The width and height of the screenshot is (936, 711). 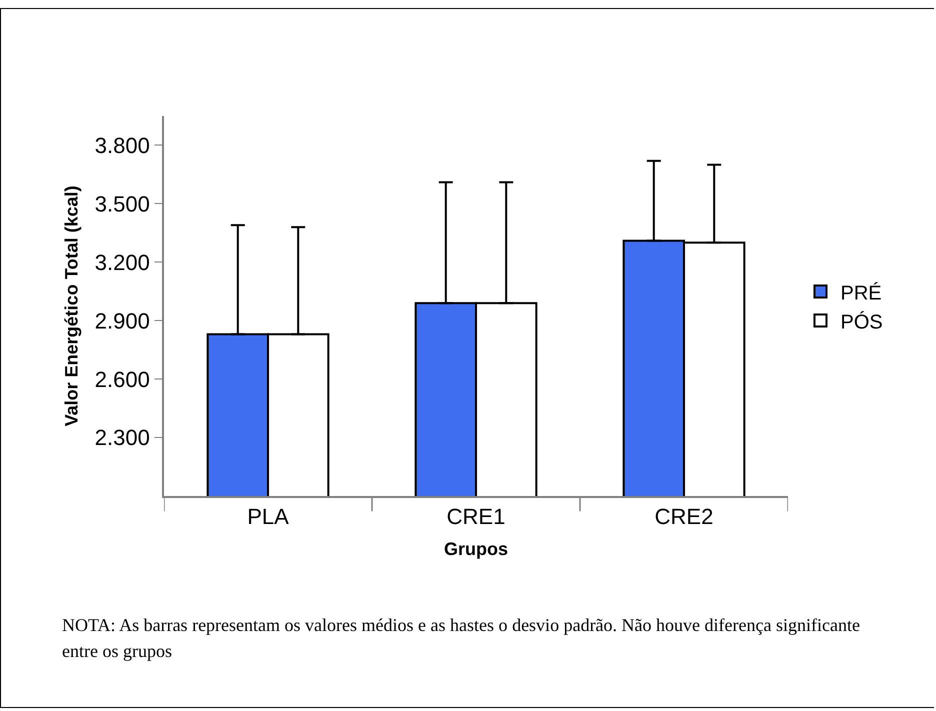 What do you see at coordinates (461, 638) in the screenshot?
I see `text: NOTA: As barras representam os valores médios e as hastes o desvio padrão. Não houve diferença significante entre os grupos` at bounding box center [461, 638].